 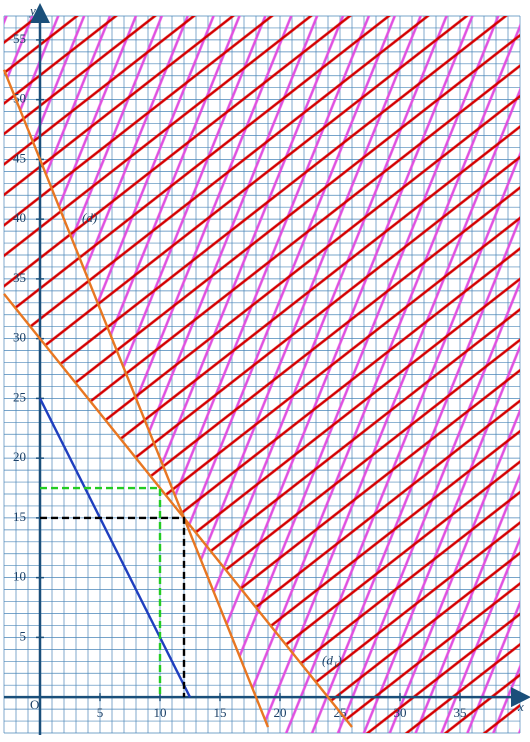 What do you see at coordinates (160, 712) in the screenshot?
I see `x-tick-label: 10` at bounding box center [160, 712].